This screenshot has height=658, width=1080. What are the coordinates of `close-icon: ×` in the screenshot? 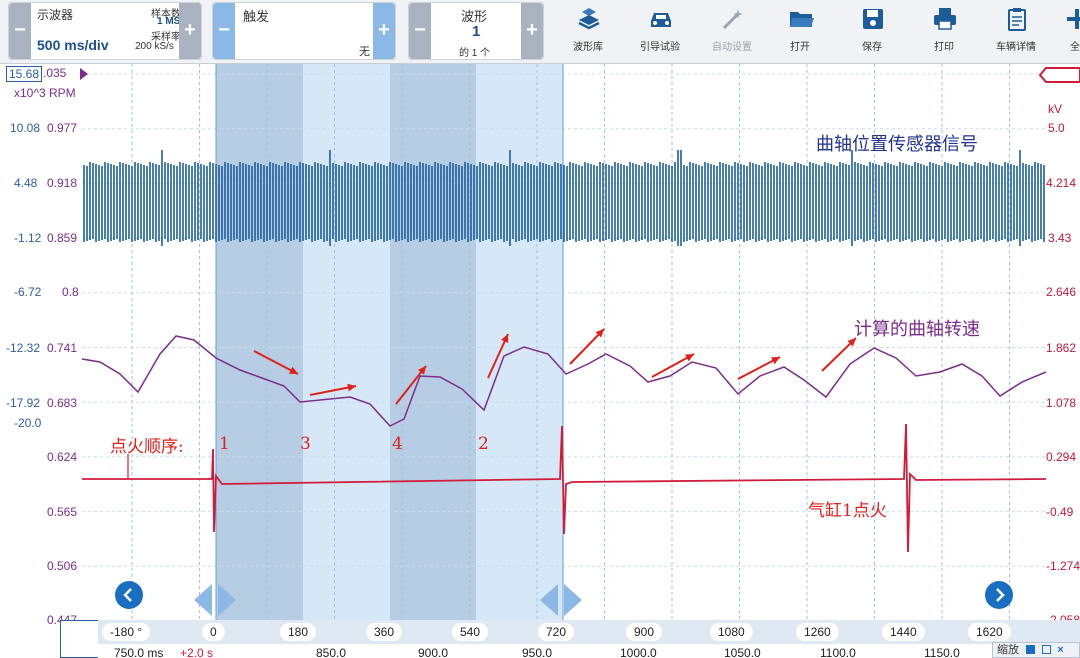 It's located at (1060, 650).